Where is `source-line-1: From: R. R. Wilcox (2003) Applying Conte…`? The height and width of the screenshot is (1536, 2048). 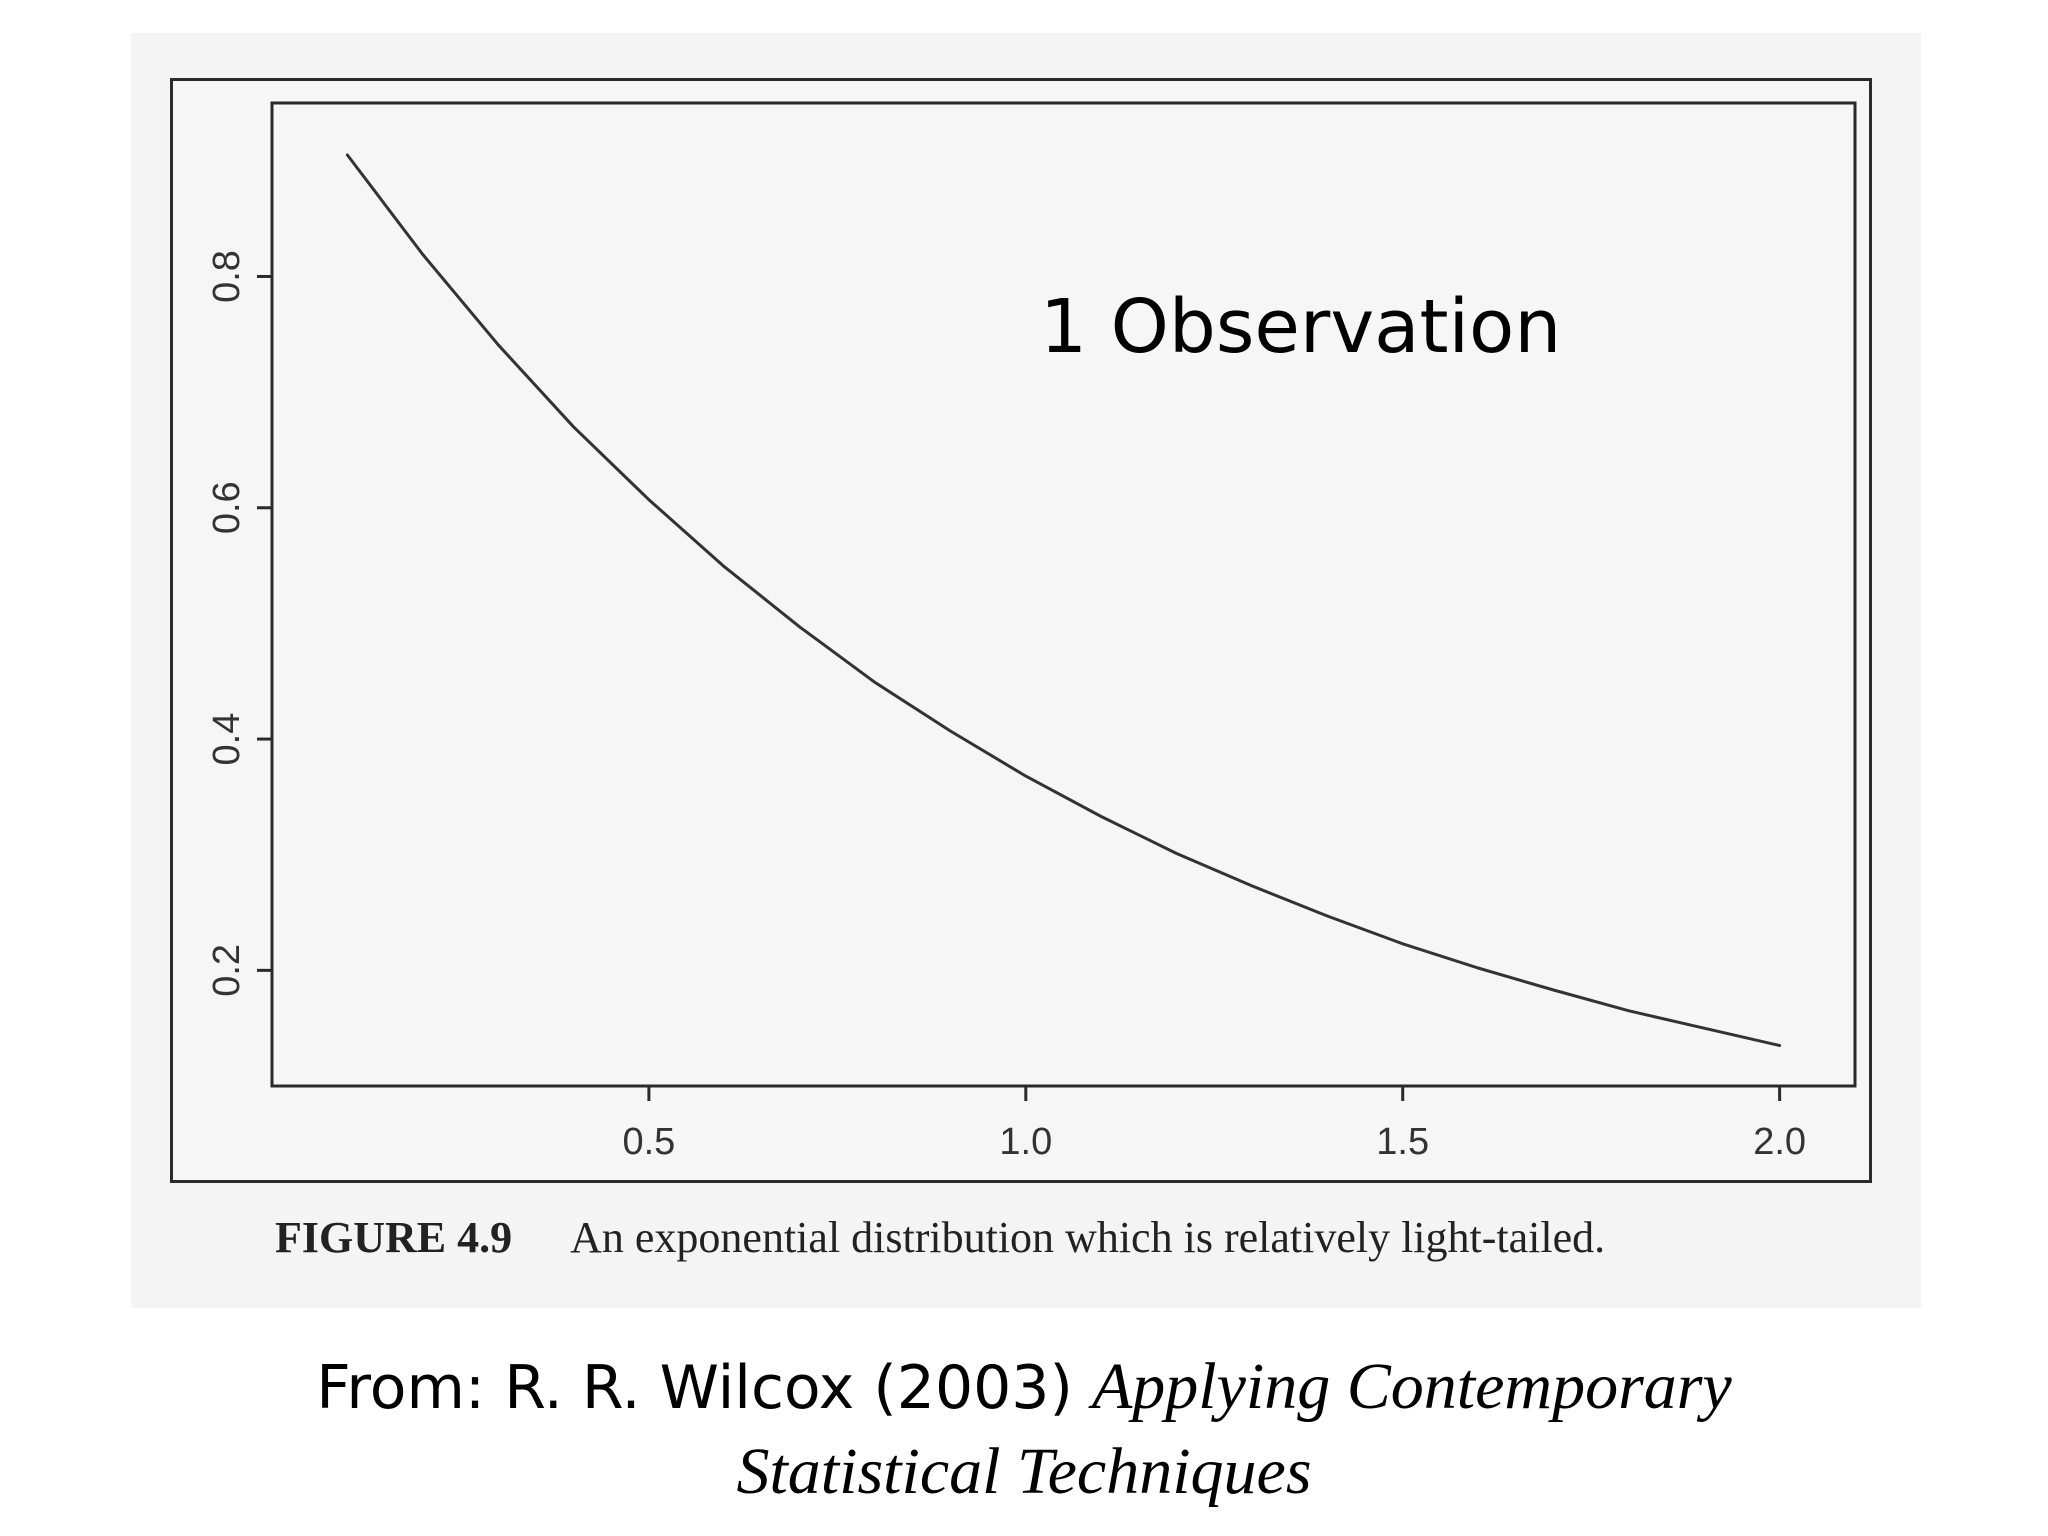 source-line-1: From: R. R. Wilcox (2003) Applying Conte… is located at coordinates (1024, 1387).